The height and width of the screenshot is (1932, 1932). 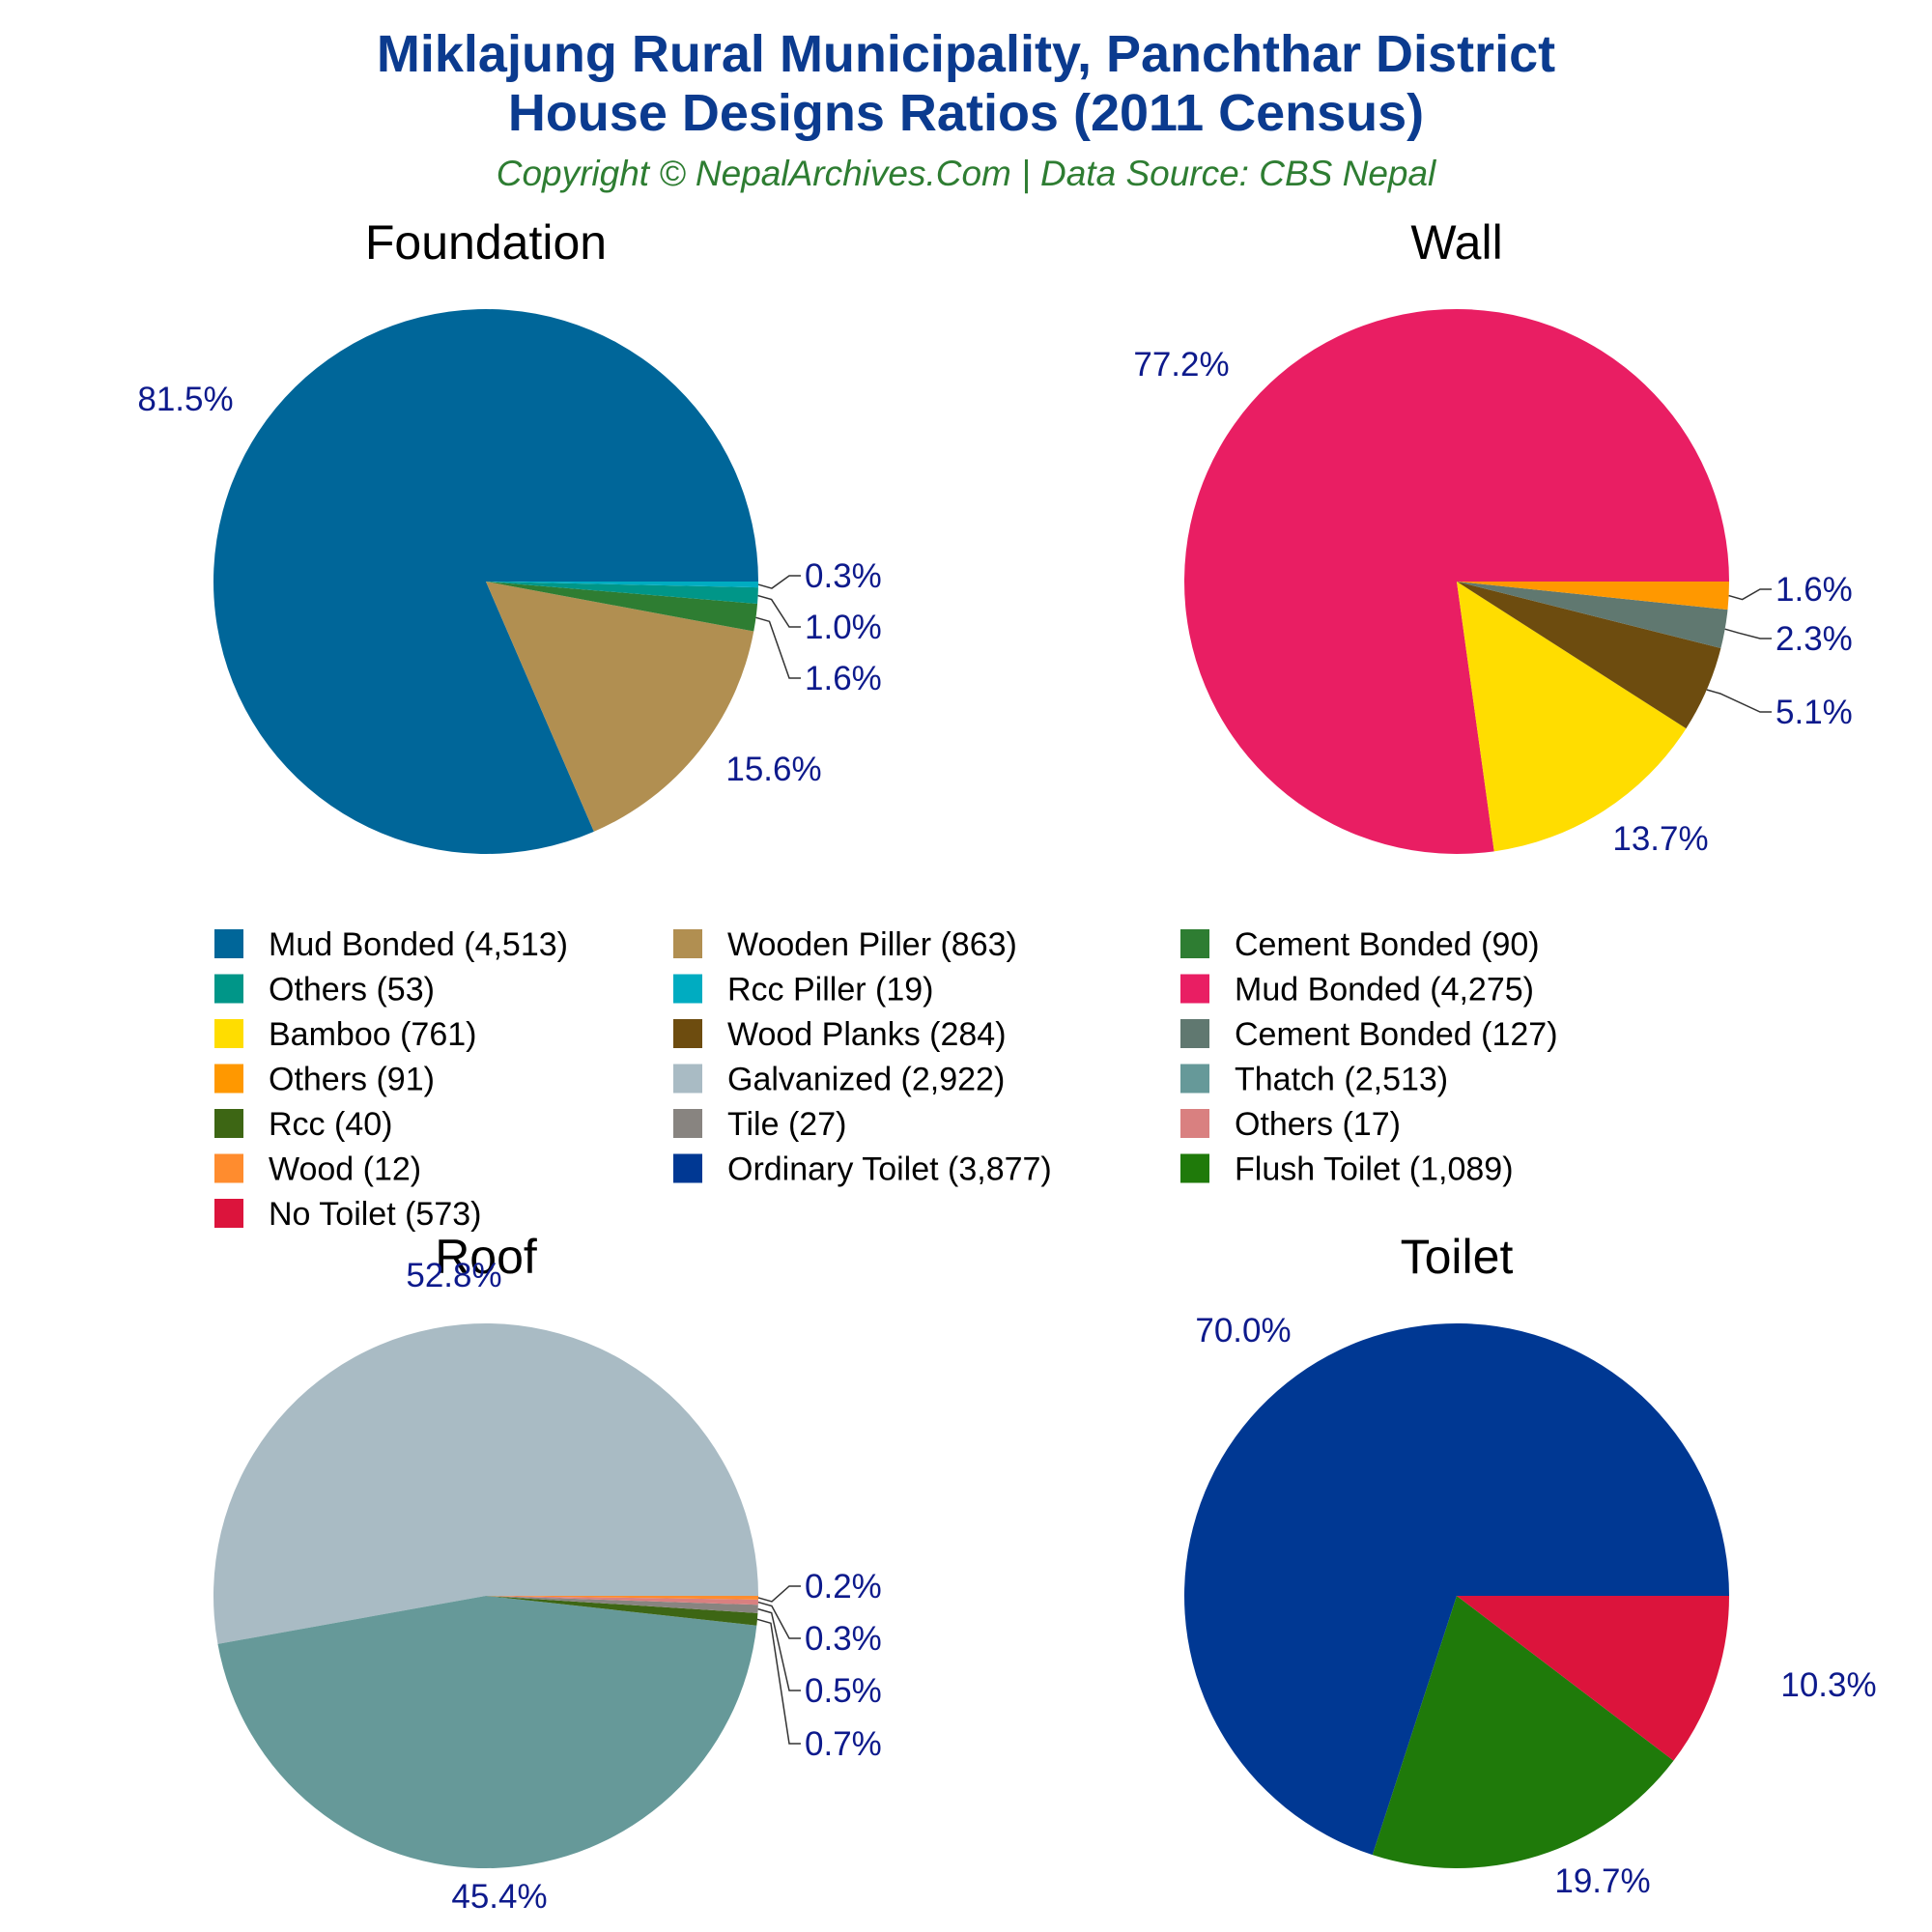 I want to click on pie-wall: Wall 77.2% 13.7% 1.6% 2.3% 5.1%, so click(x=1492, y=536).